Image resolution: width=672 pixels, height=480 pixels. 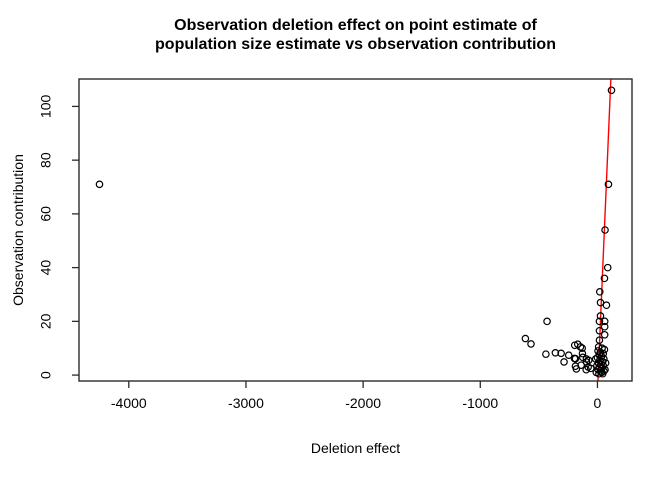 What do you see at coordinates (246, 403) in the screenshot?
I see `x-tick-label: -3000` at bounding box center [246, 403].